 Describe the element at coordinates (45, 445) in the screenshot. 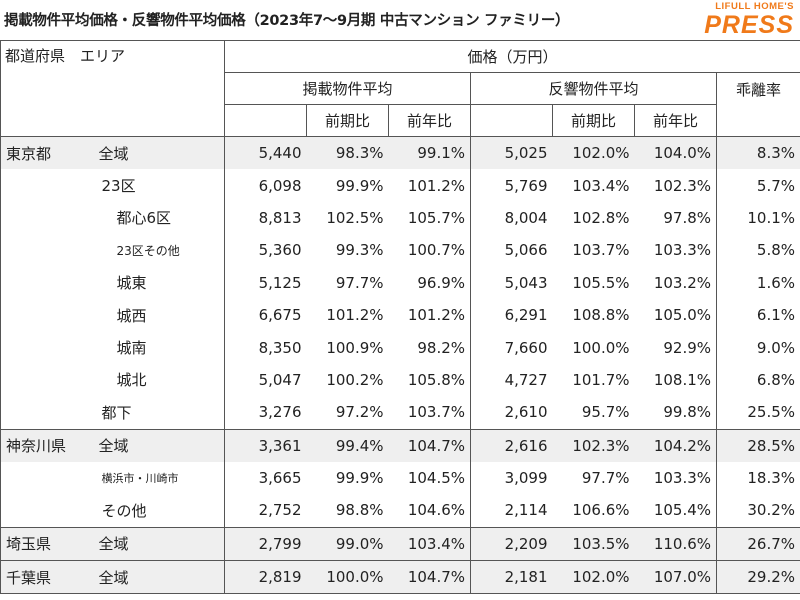

I see `cell-prefecture: 神奈川県` at that location.